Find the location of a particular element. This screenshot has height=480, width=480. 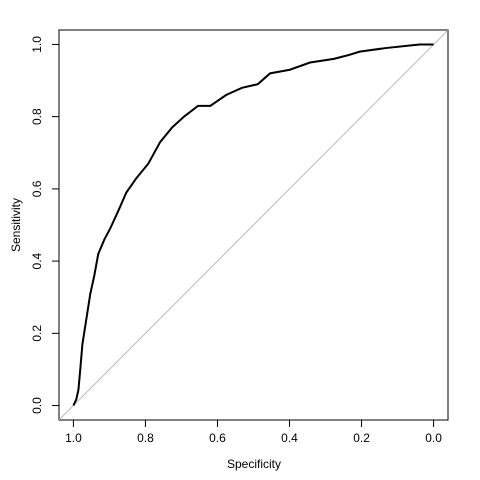

x-tick-label: 1.0 is located at coordinates (73, 438).